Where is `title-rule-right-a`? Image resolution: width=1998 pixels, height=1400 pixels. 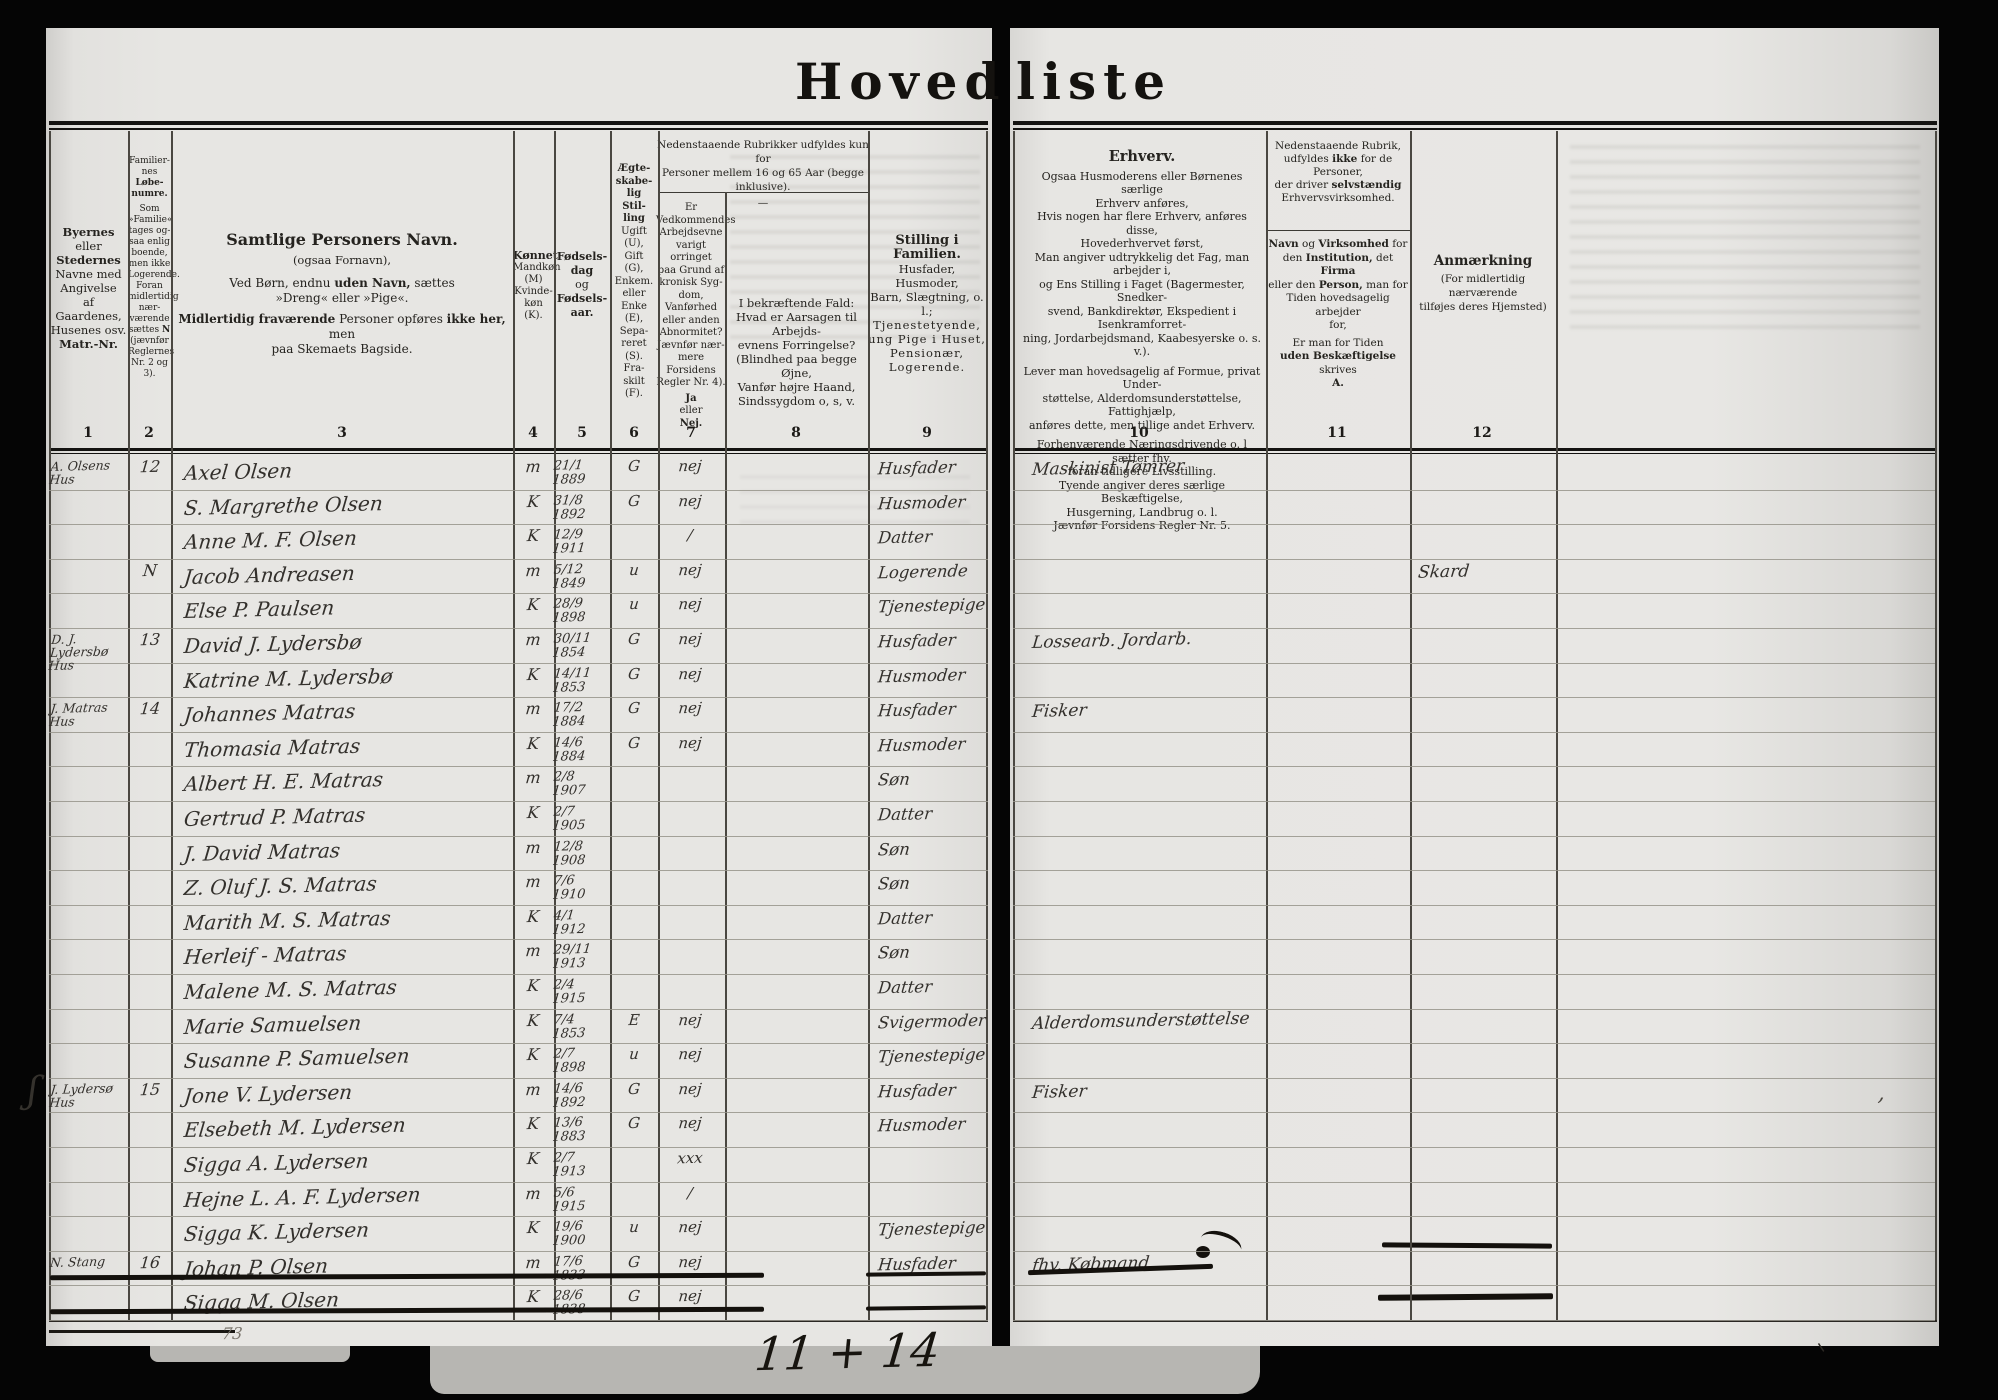
title-rule-right-a is located at coordinates (1475, 123).